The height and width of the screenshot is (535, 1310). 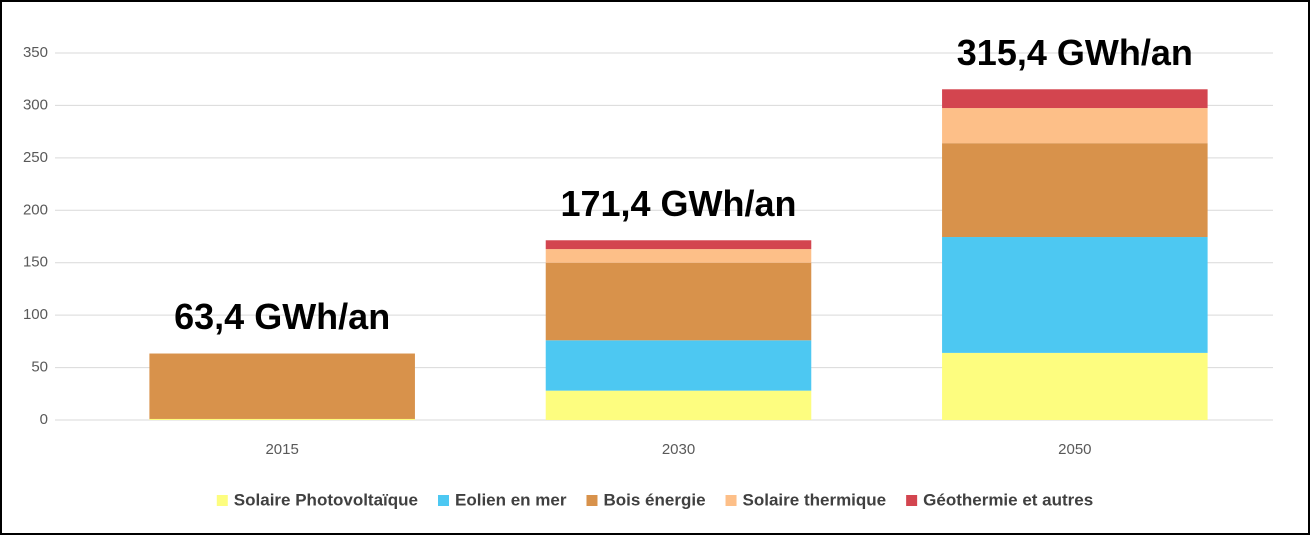 What do you see at coordinates (678, 449) in the screenshot?
I see `x-tick-label: 2030` at bounding box center [678, 449].